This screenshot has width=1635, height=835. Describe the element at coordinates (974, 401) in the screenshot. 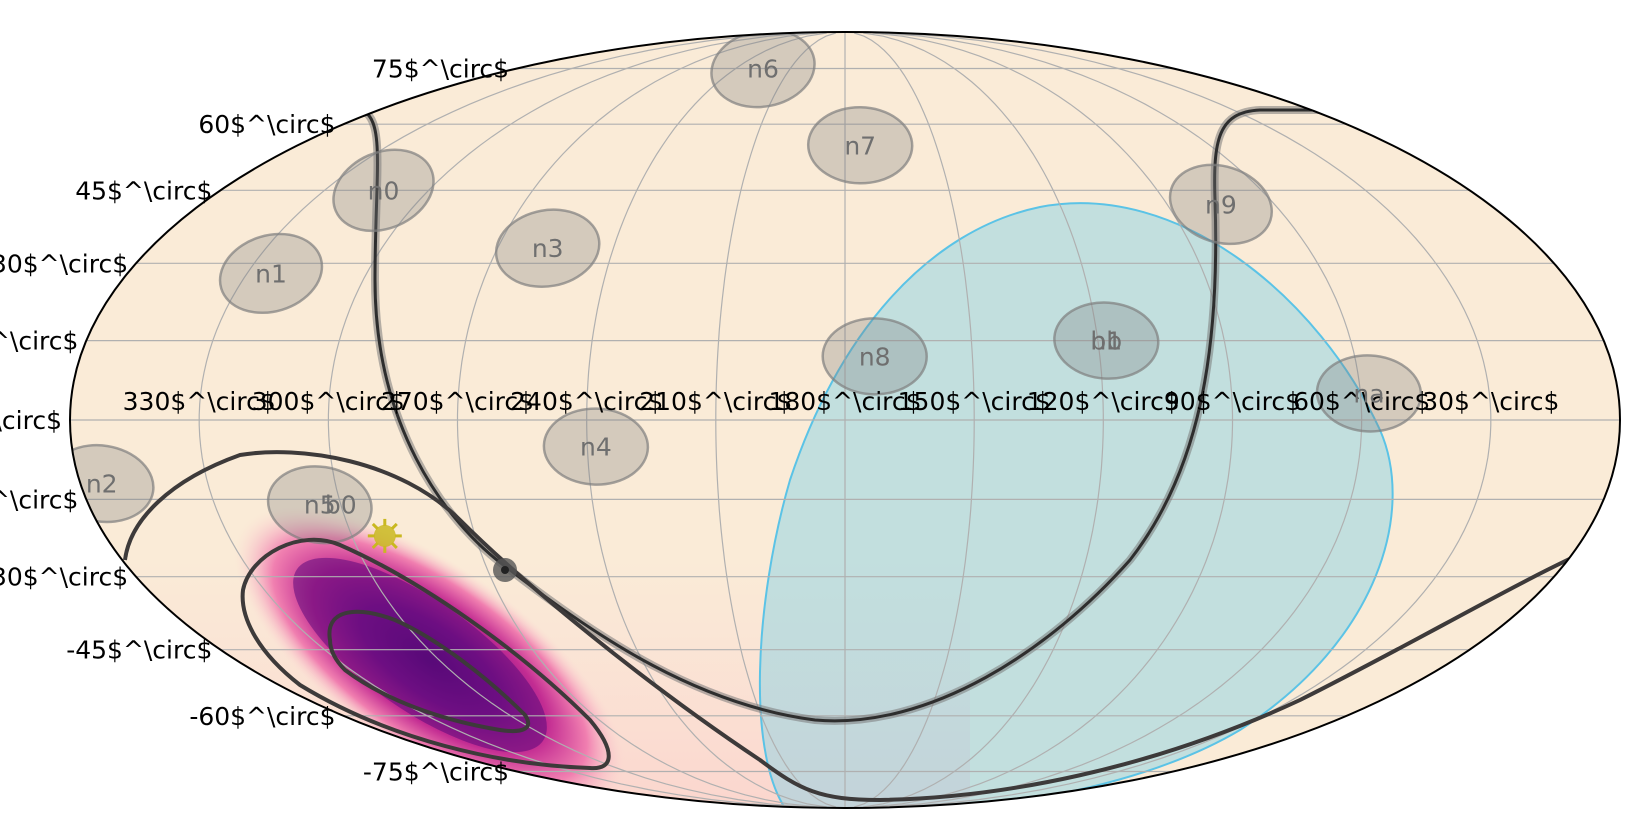

I see `ra-tick-label: 150$^\circ$` at that location.